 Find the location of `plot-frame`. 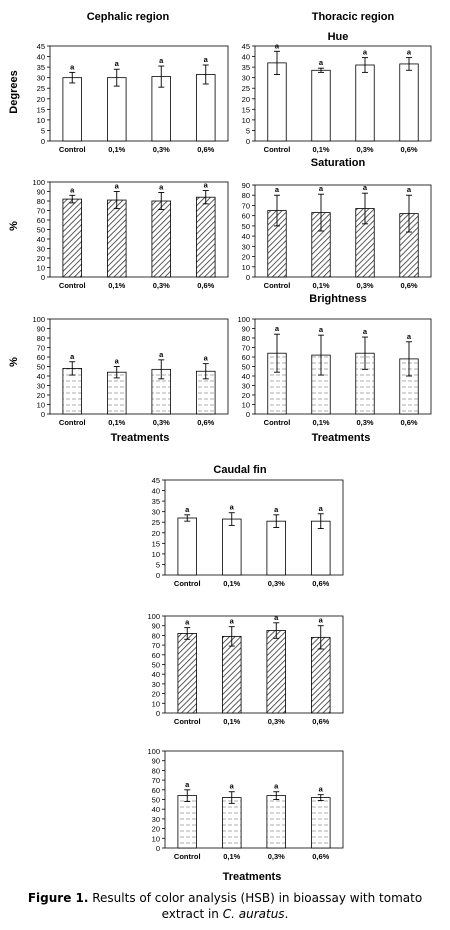

plot-frame is located at coordinates (343, 231).